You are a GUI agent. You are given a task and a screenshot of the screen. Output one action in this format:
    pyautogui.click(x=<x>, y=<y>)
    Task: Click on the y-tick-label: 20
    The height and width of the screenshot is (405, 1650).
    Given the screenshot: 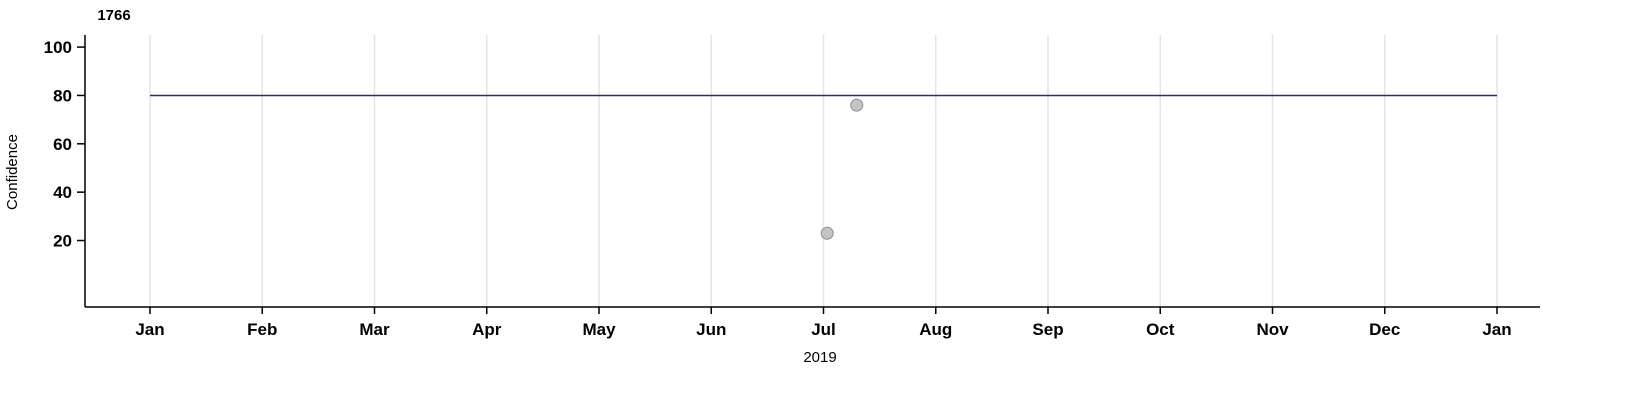 What is the action you would take?
    pyautogui.click(x=62, y=241)
    